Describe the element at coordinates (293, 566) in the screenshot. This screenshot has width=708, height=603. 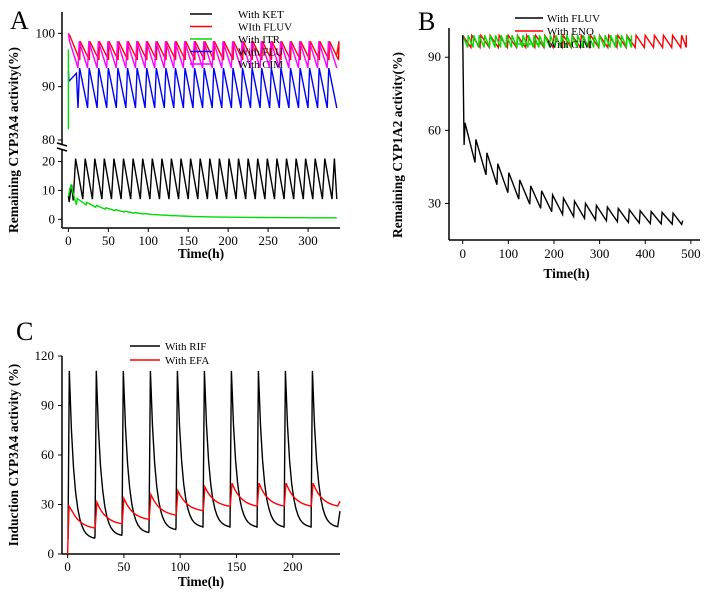
I see `panel-c-x-tick-label: 200` at that location.